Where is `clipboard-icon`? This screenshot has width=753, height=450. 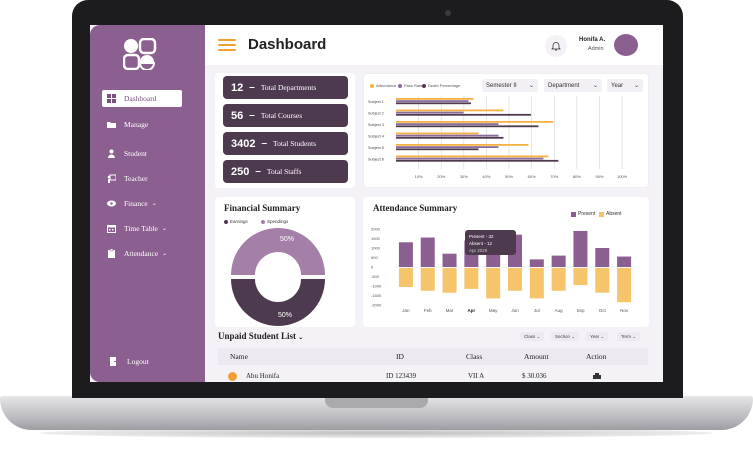 clipboard-icon is located at coordinates (111, 253).